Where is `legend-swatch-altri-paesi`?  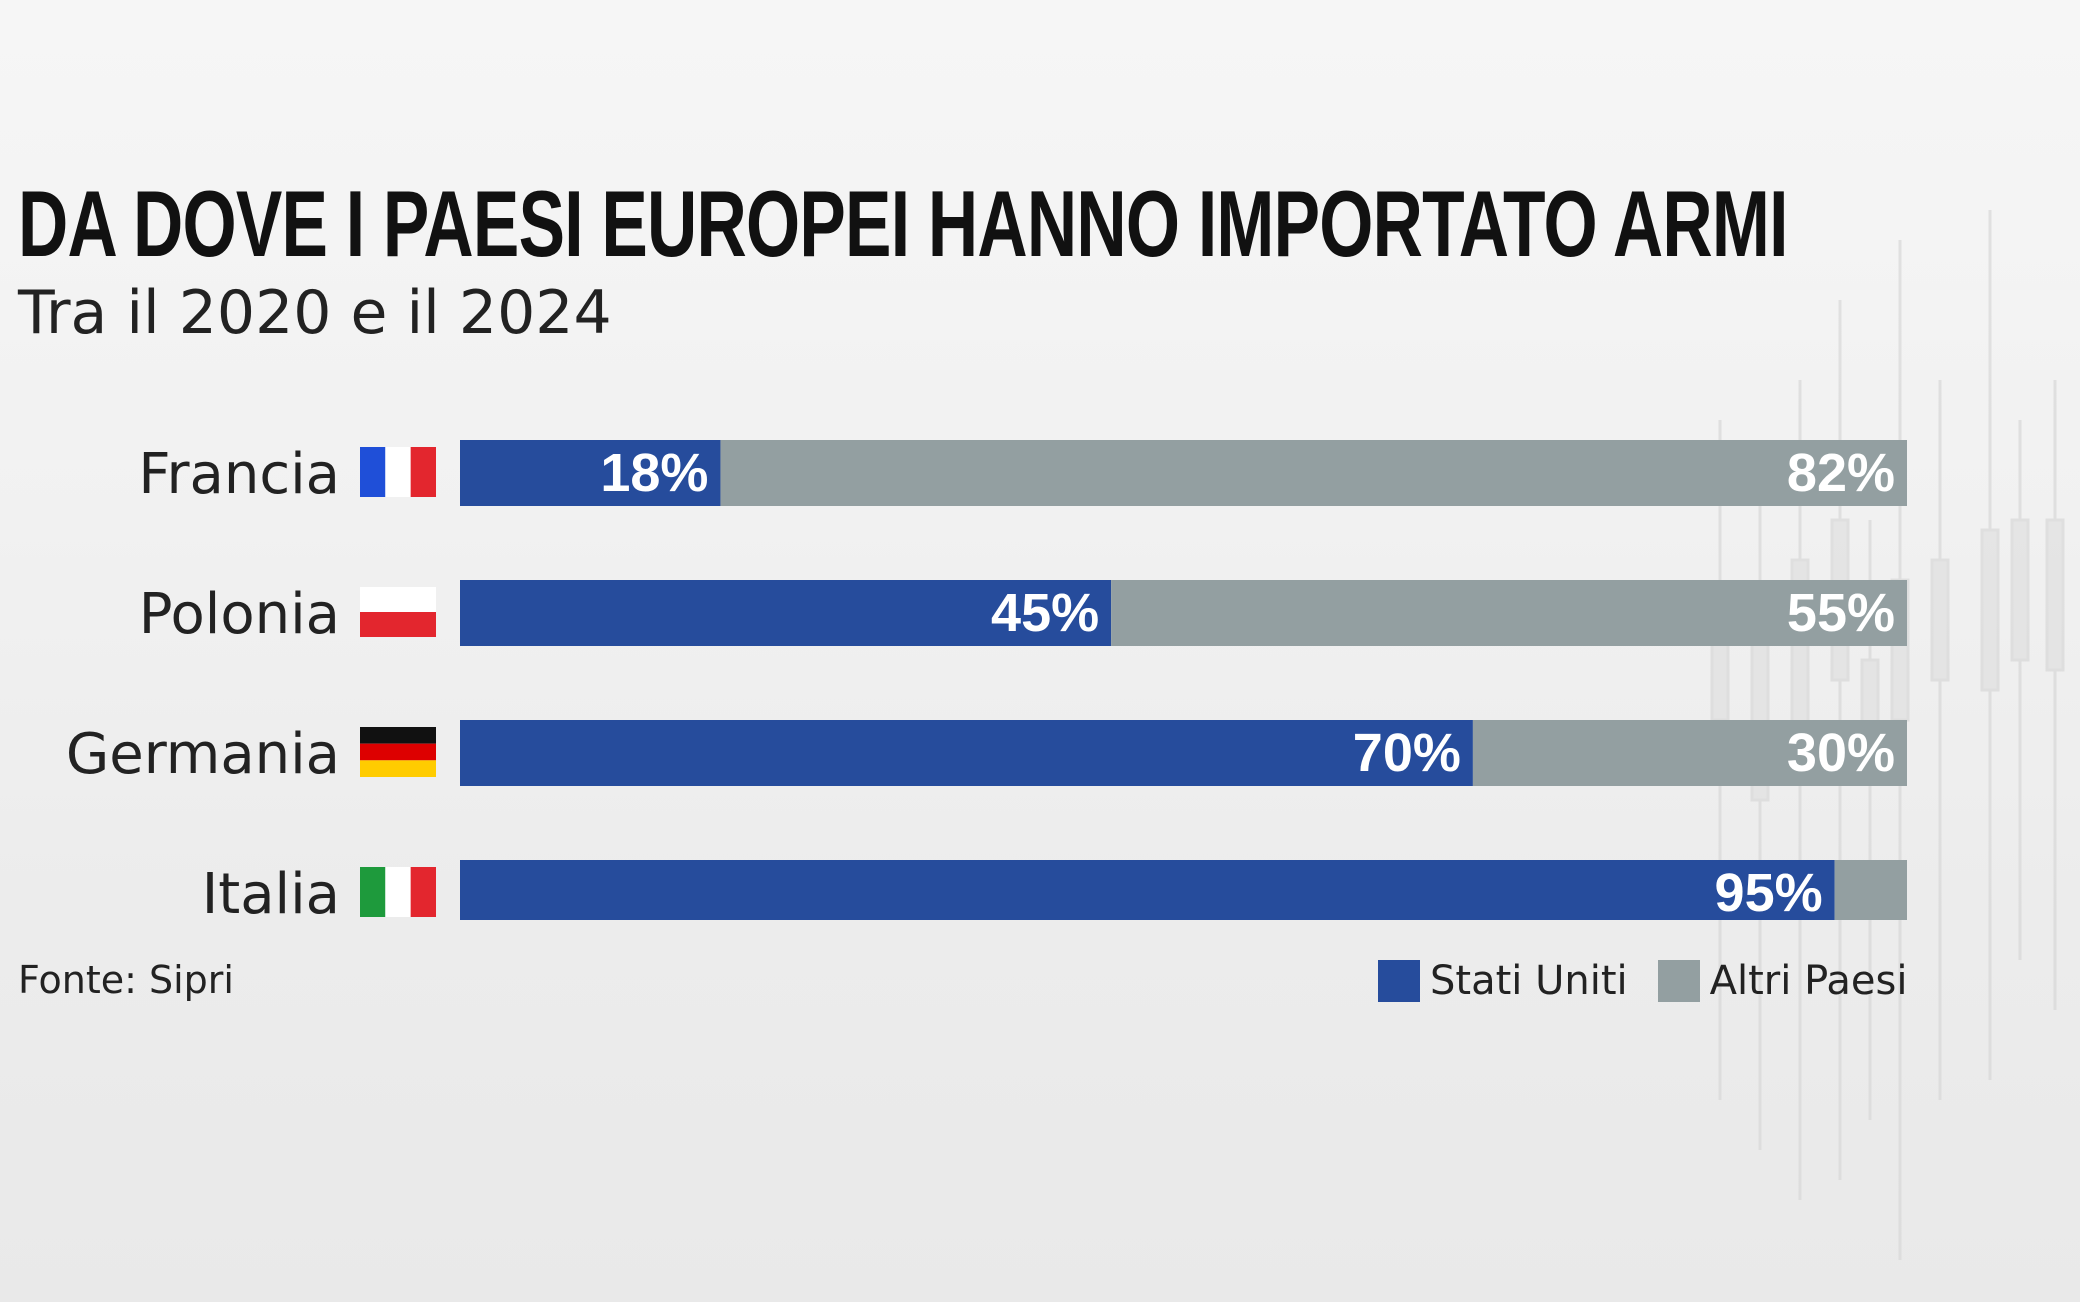
legend-swatch-altri-paesi is located at coordinates (1678, 981).